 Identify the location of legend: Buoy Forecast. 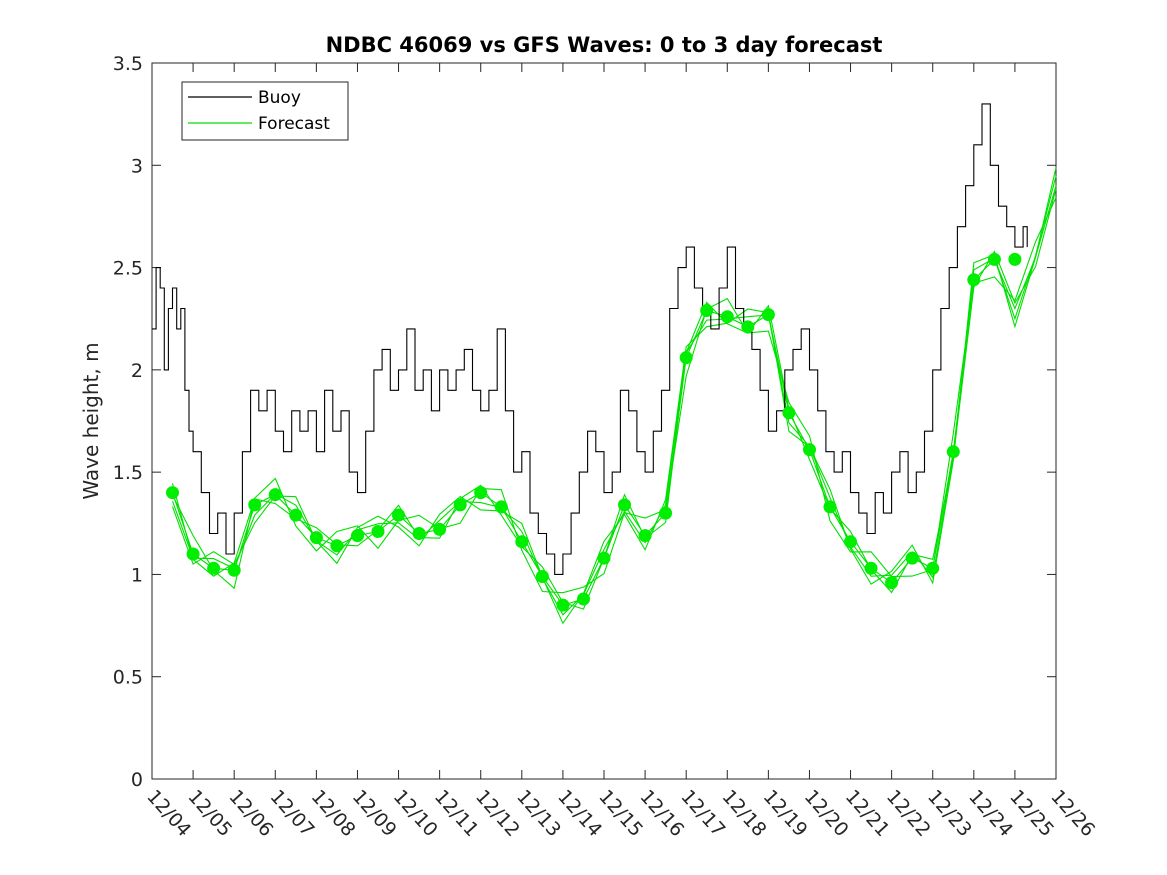
(265, 111).